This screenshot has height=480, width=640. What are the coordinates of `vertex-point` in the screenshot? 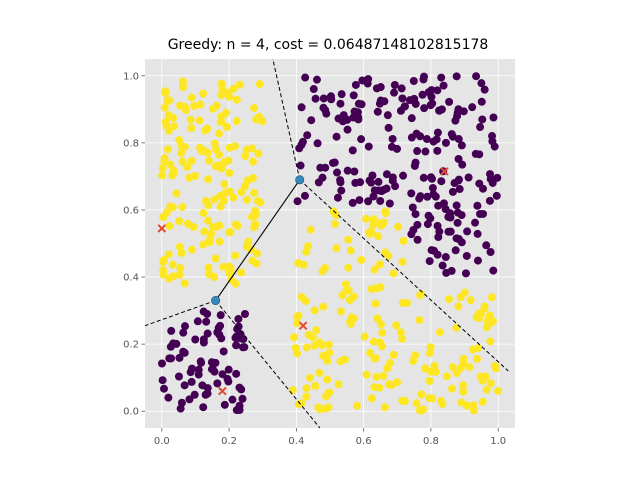 It's located at (300, 180).